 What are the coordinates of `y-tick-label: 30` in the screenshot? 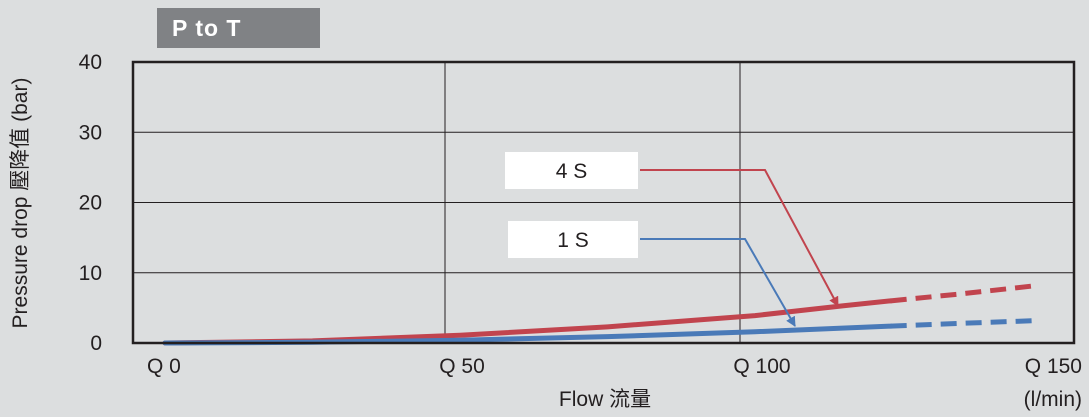 It's located at (90, 132).